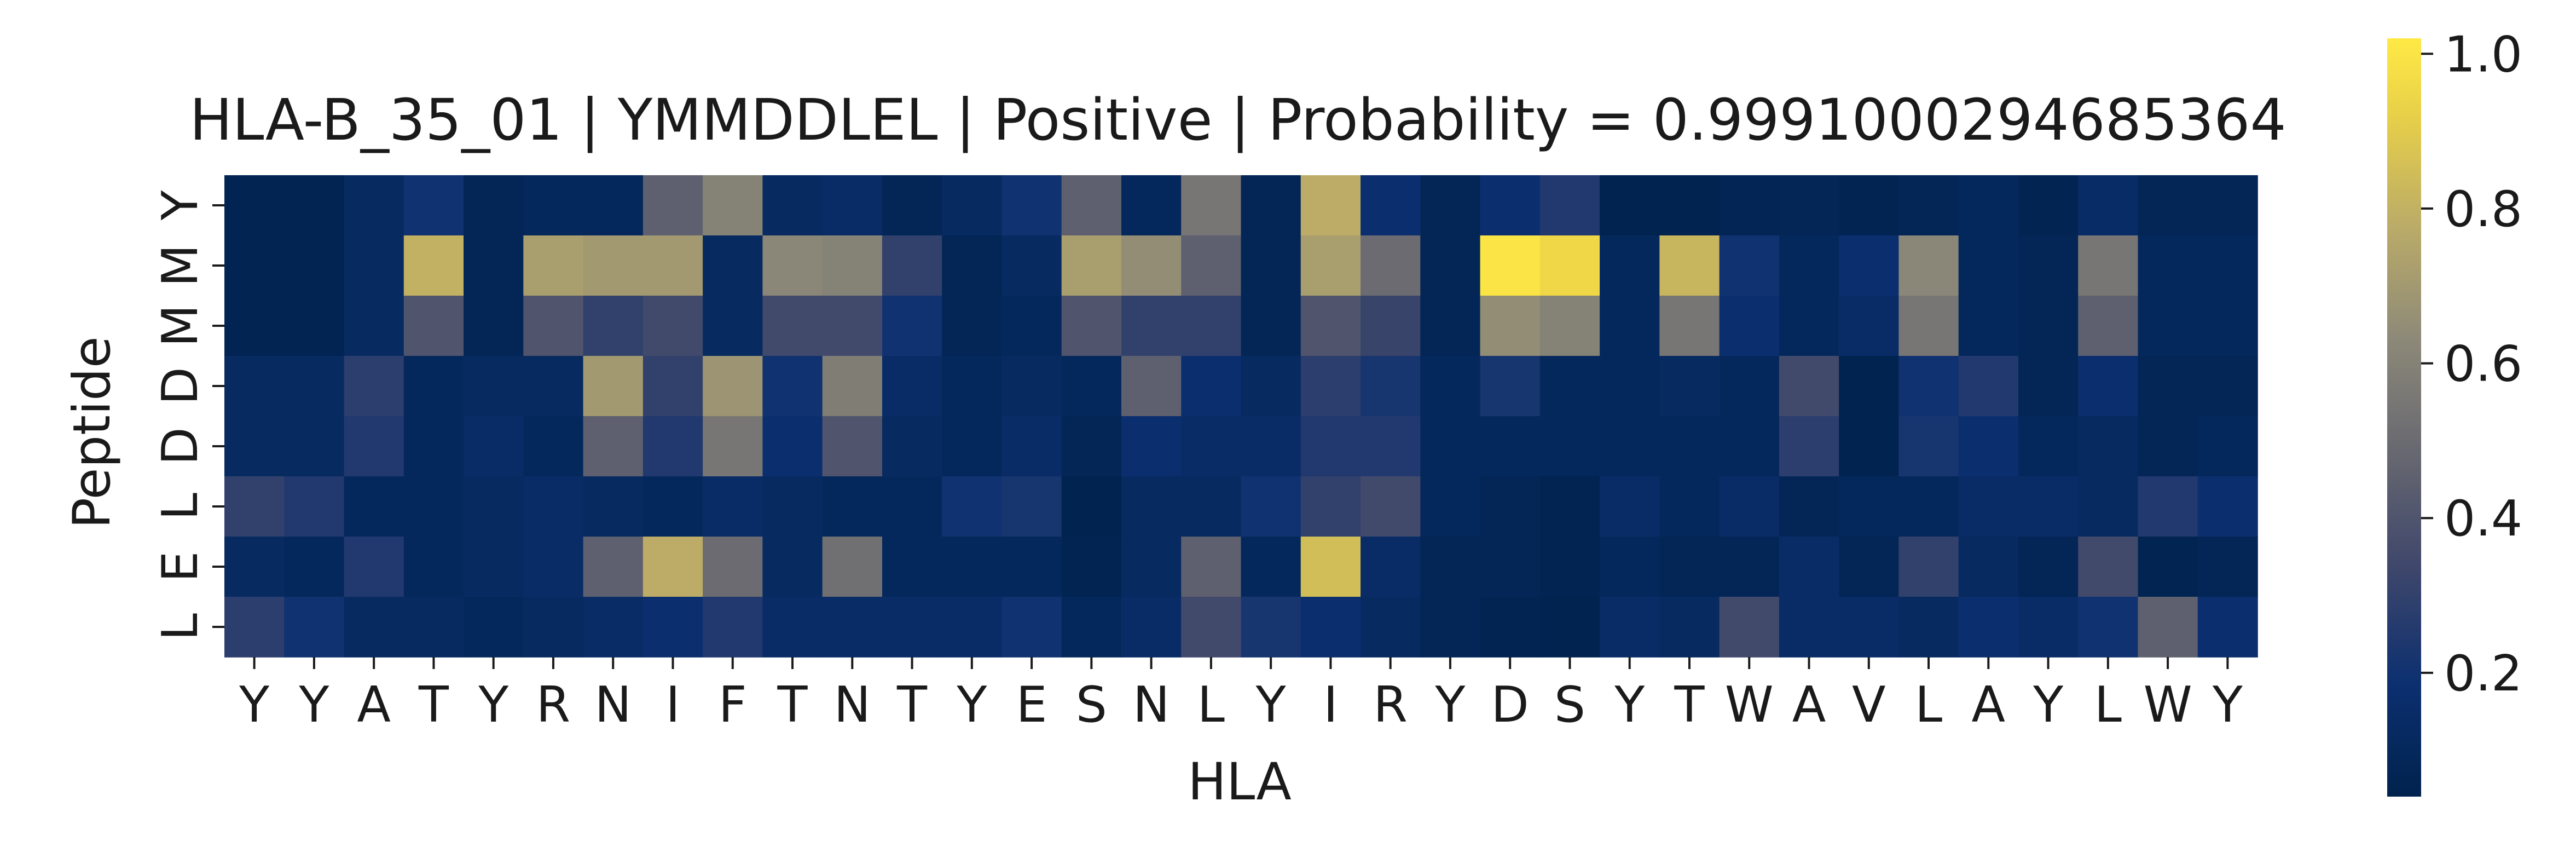 This screenshot has height=847, width=2576. Describe the element at coordinates (1689, 705) in the screenshot. I see `x-tick-label: T` at that location.